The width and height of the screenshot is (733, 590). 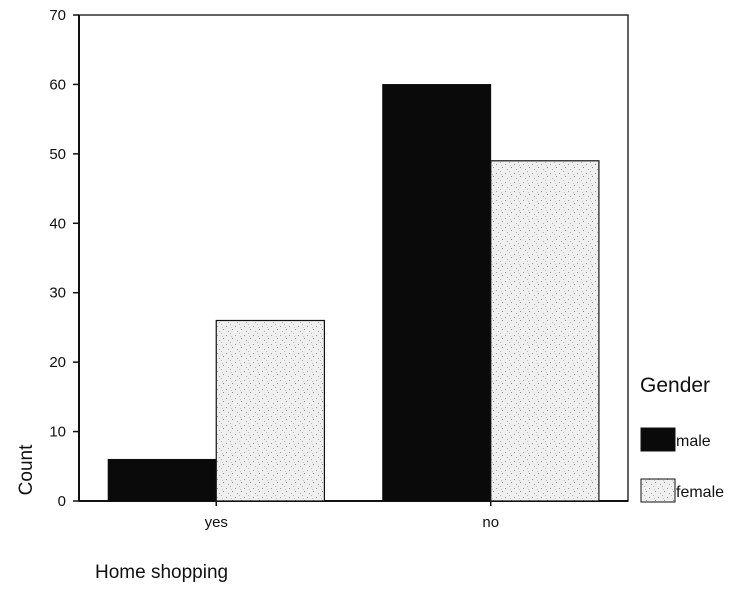 What do you see at coordinates (57, 432) in the screenshot?
I see `y-tick-label: 10` at bounding box center [57, 432].